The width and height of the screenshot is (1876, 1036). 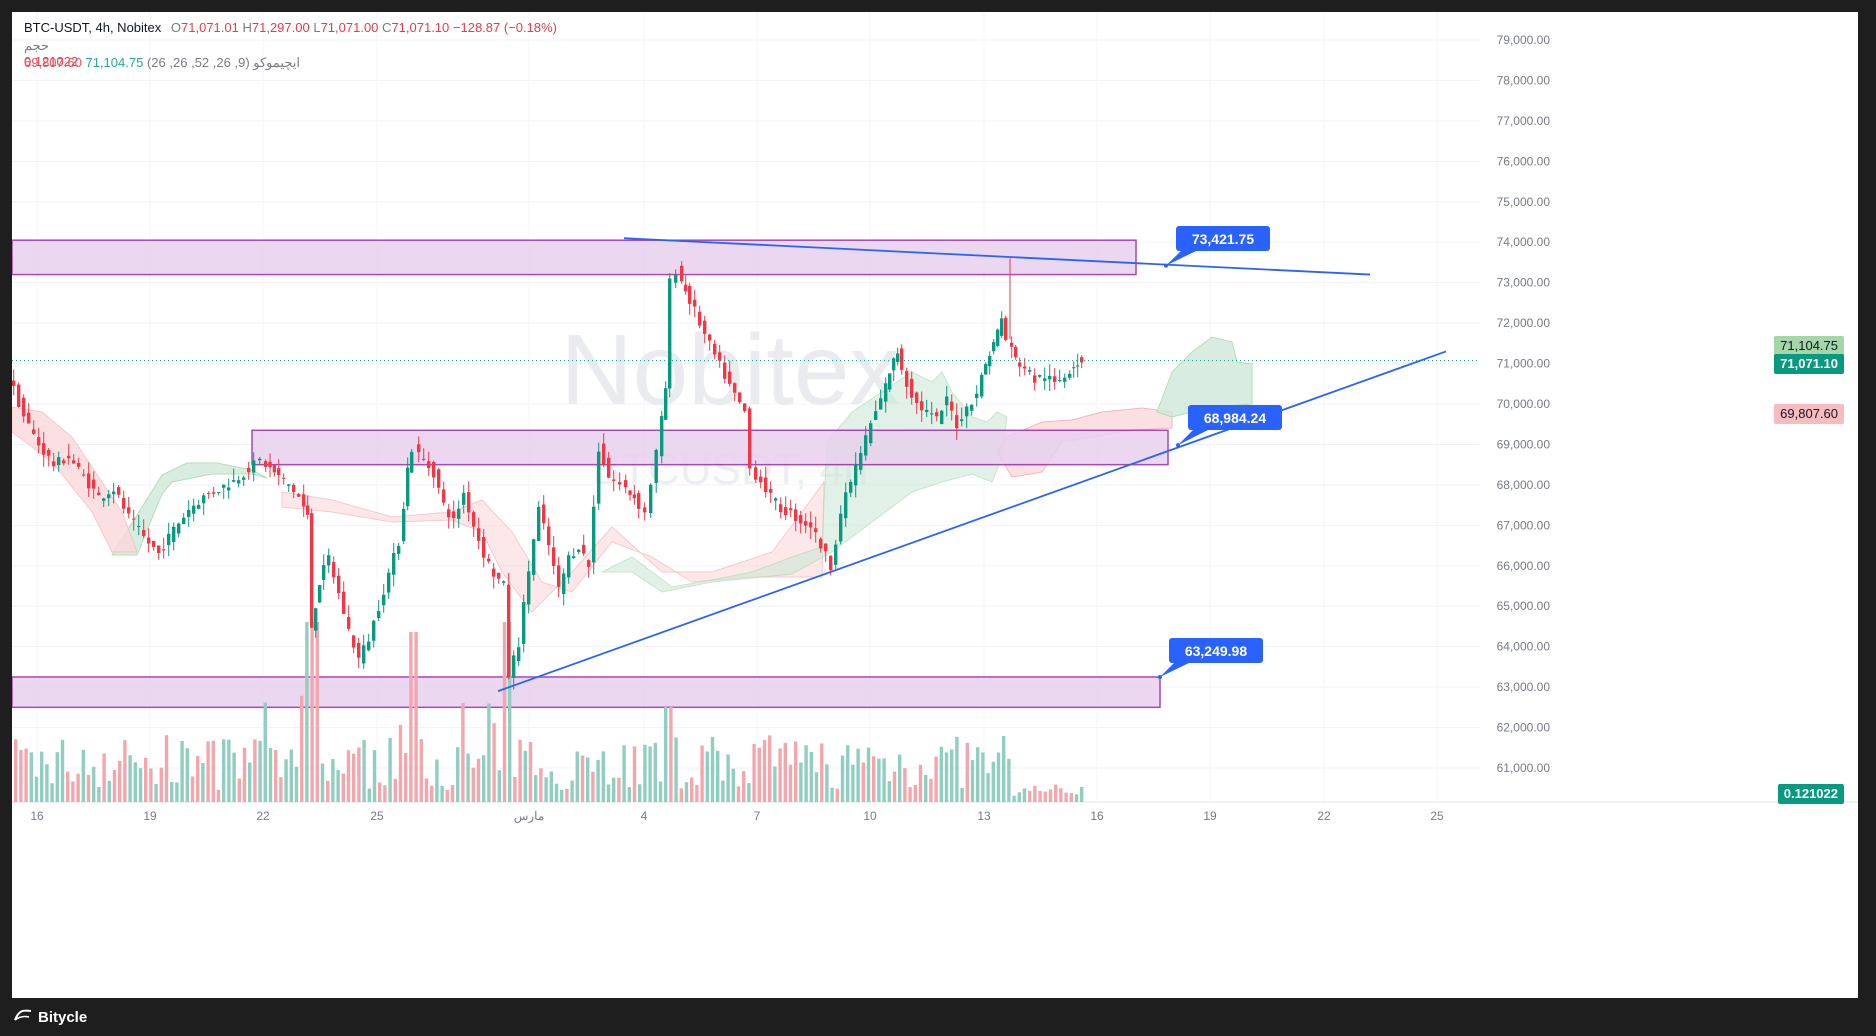 What do you see at coordinates (1524, 283) in the screenshot?
I see `y-tick-label: 73,000.00` at bounding box center [1524, 283].